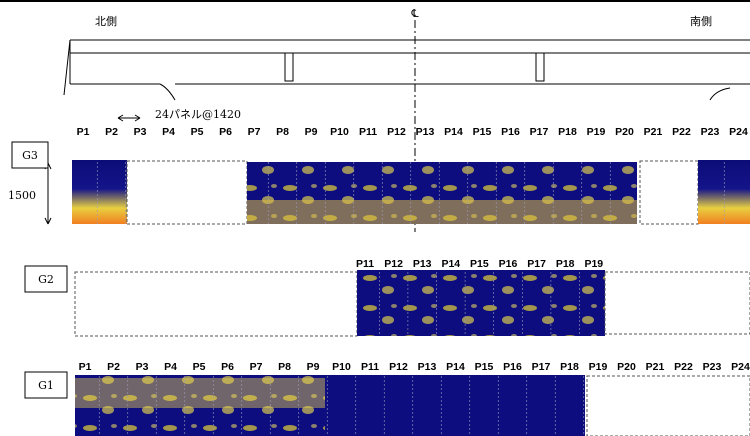  Describe the element at coordinates (198, 114) in the screenshot. I see `panel-note: 24パネル@1420` at that location.